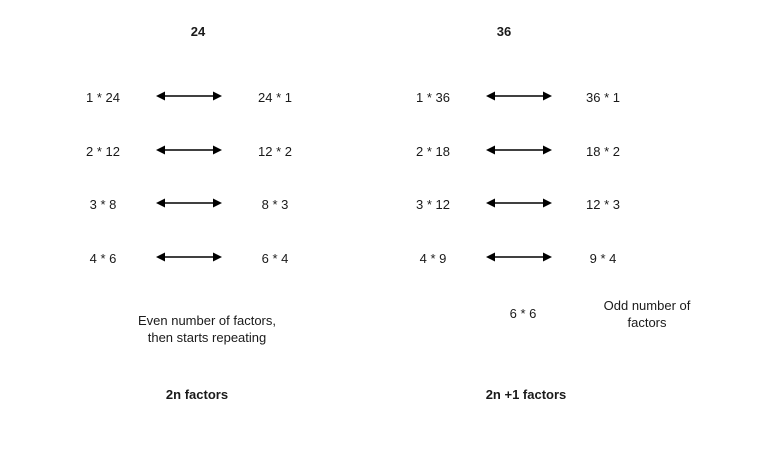  Describe the element at coordinates (523, 313) in the screenshot. I see `right-square-factor-pair: 6 * 6` at that location.